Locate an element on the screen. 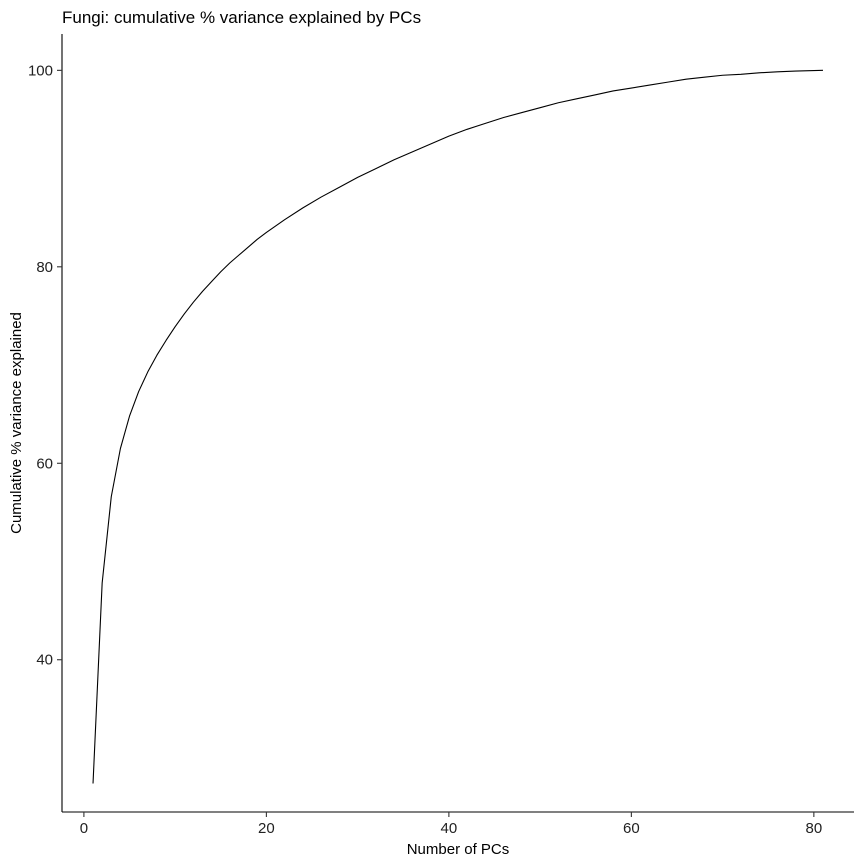  x-axis-title: Number of PCs is located at coordinates (458, 849).